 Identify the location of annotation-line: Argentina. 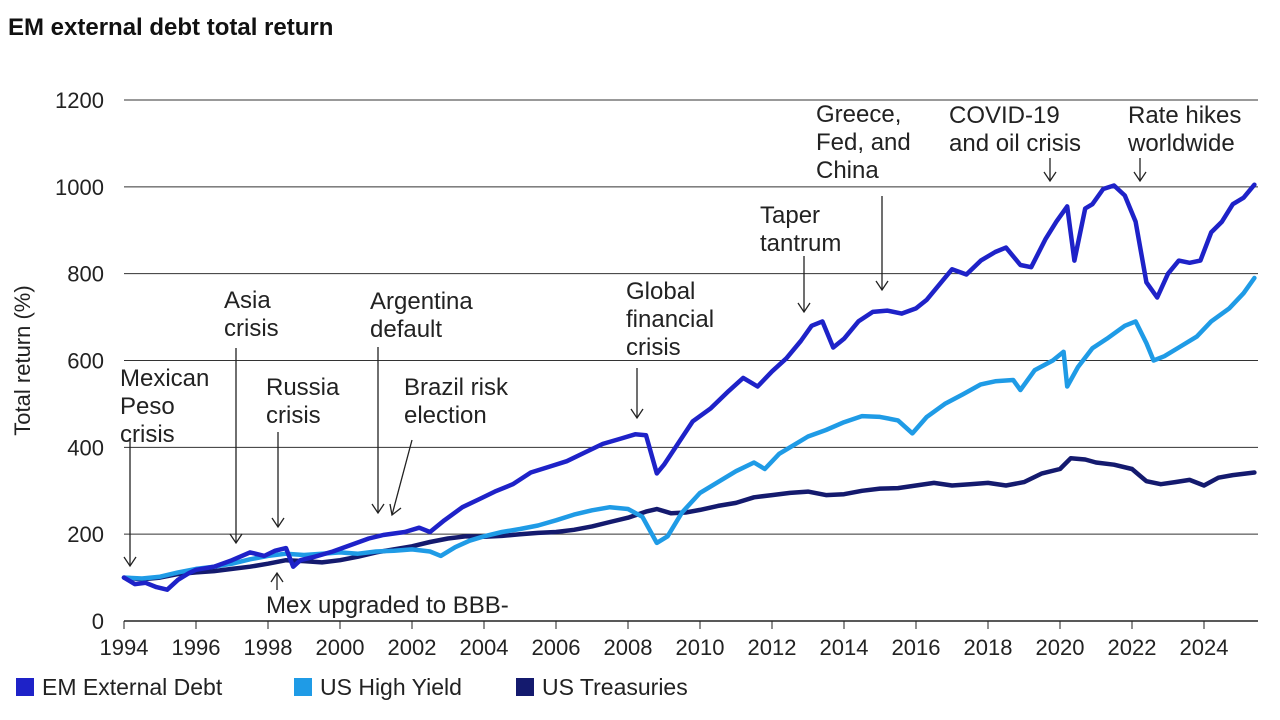
(421, 301).